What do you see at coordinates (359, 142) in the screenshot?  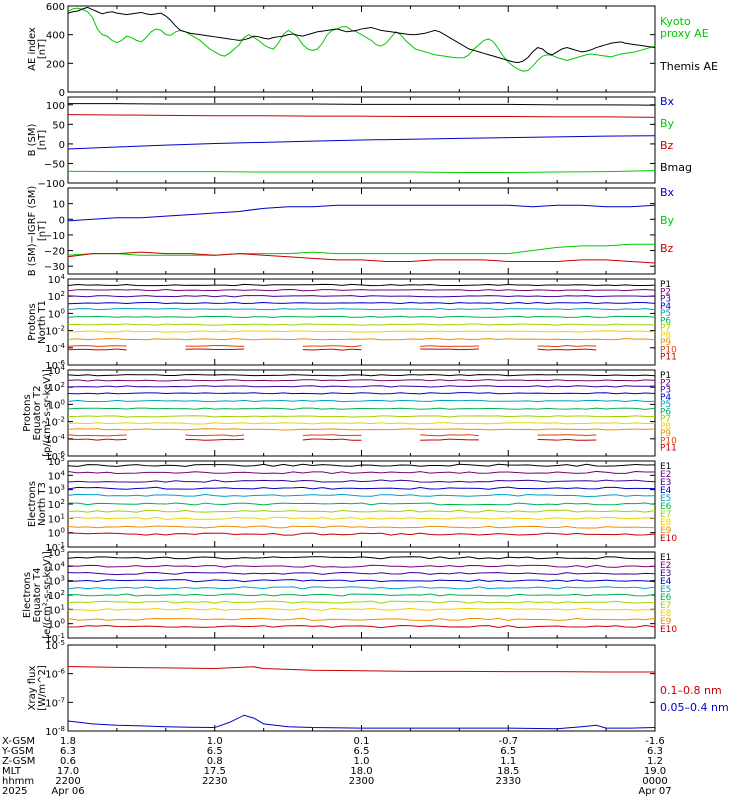 I see `panel-2: 100 50 0 −50 −100 B (SM) [nT] Bx By Bz Bmag` at bounding box center [359, 142].